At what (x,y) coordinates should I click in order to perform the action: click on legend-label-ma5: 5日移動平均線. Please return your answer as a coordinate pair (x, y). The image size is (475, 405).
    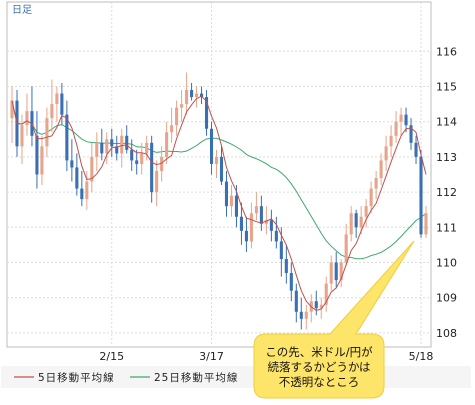
    Looking at the image, I should click on (76, 377).